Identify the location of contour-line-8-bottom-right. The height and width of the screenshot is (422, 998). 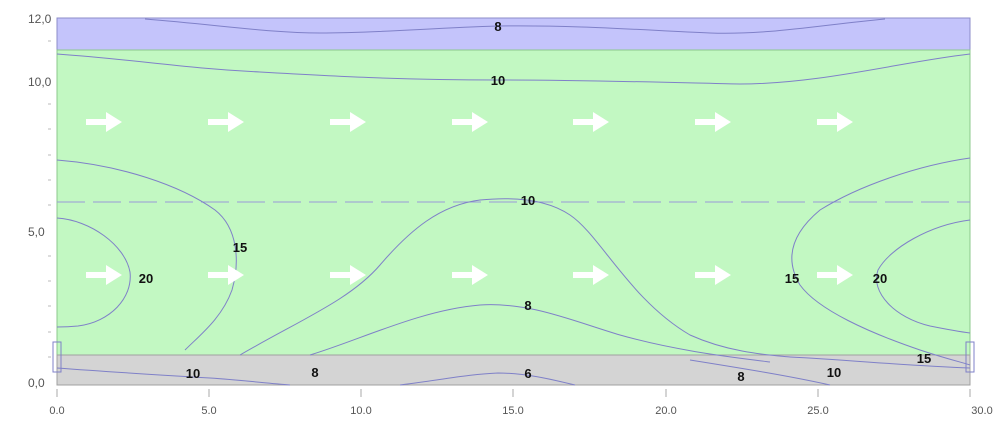
(760, 372).